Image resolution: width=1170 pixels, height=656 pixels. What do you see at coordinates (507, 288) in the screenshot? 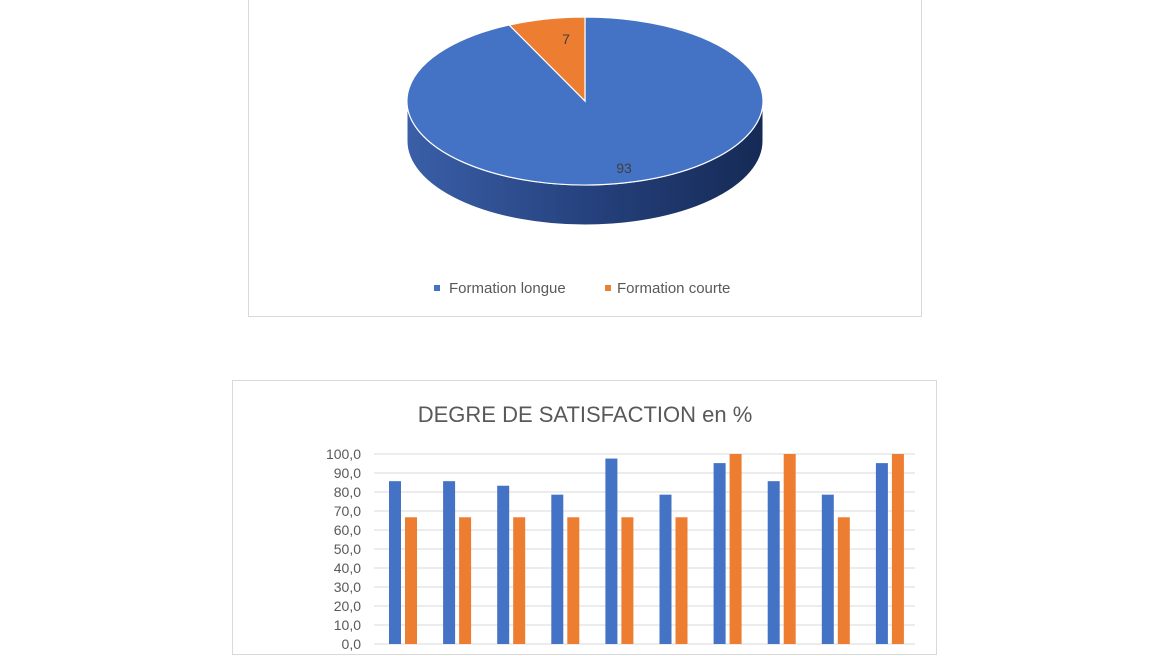
I see `legend-label-formation-longue: Formation longue` at bounding box center [507, 288].